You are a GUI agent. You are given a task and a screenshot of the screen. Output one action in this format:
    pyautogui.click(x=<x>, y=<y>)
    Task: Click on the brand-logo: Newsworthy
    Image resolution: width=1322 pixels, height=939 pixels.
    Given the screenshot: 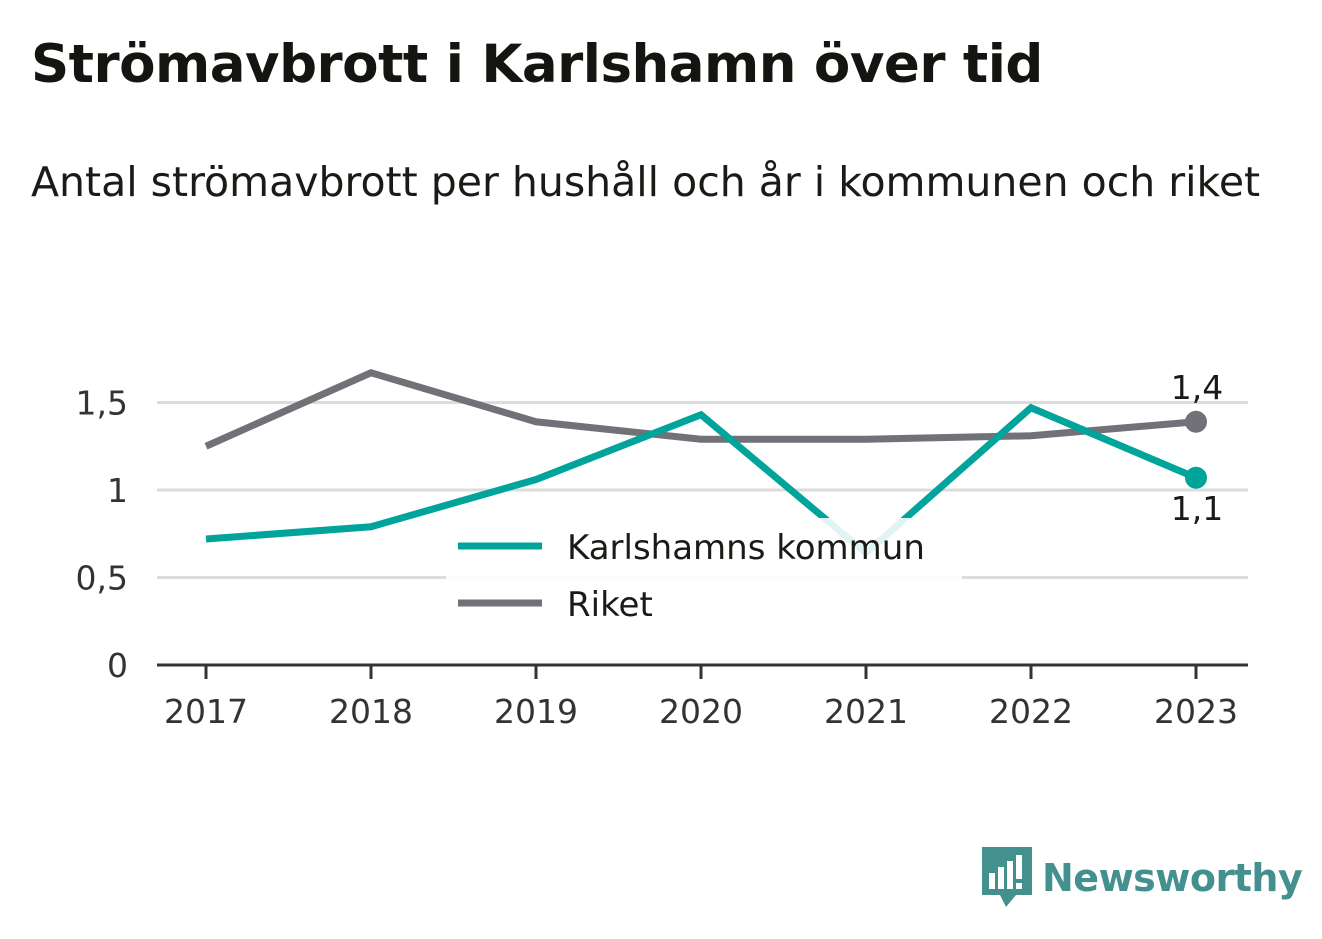 What is the action you would take?
    pyautogui.click(x=1142, y=878)
    